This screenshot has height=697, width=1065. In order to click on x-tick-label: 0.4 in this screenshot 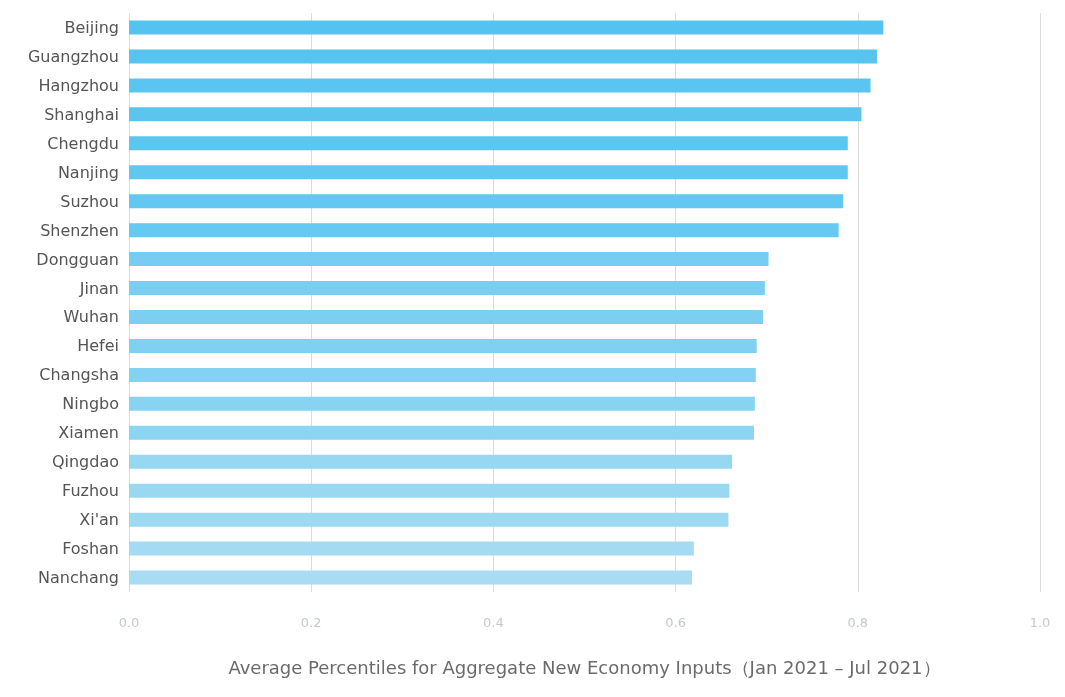, I will do `click(493, 622)`.